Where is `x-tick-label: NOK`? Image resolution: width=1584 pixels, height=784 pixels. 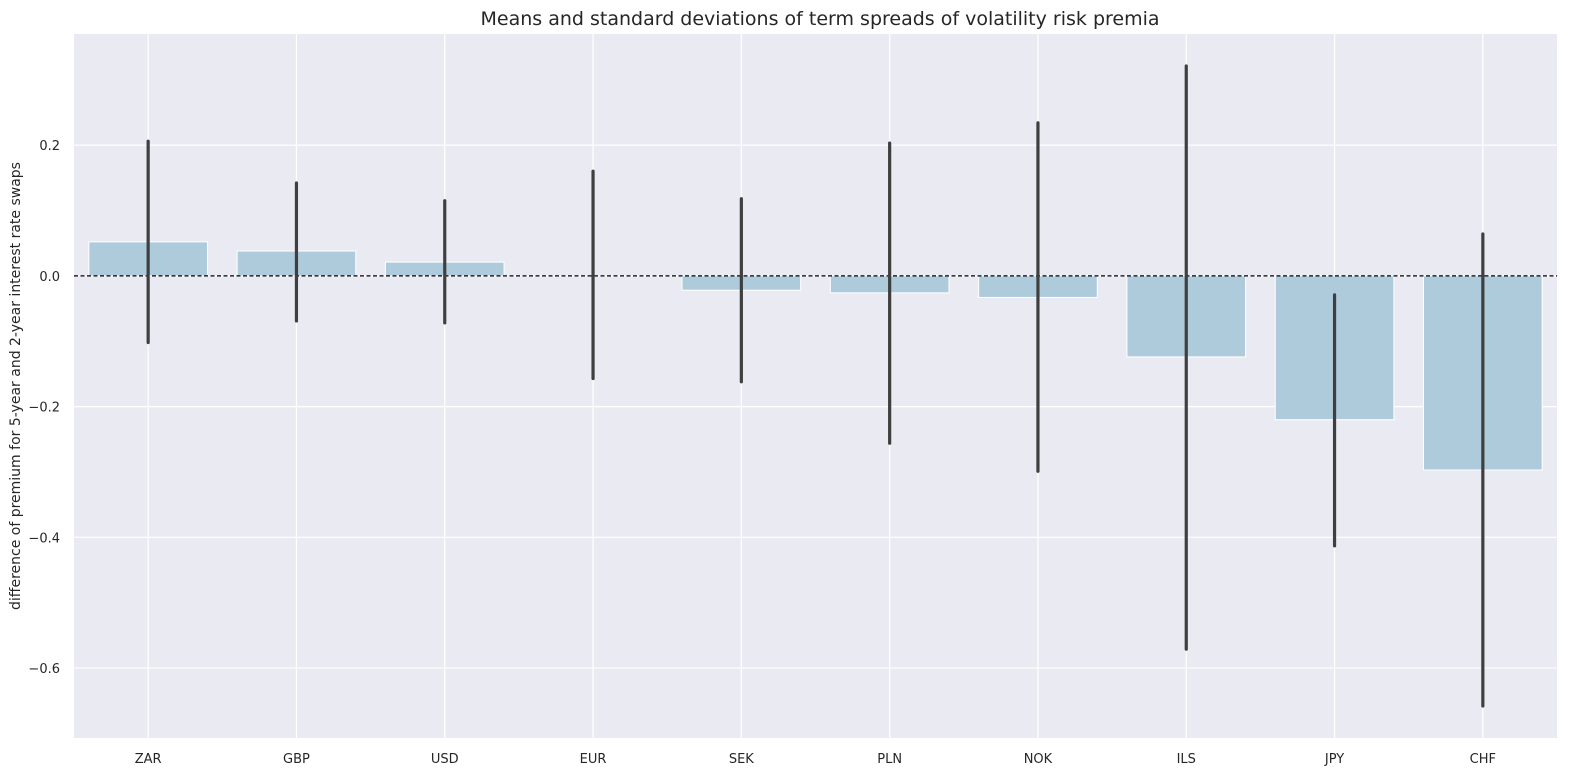
x-tick-label: NOK is located at coordinates (1038, 759).